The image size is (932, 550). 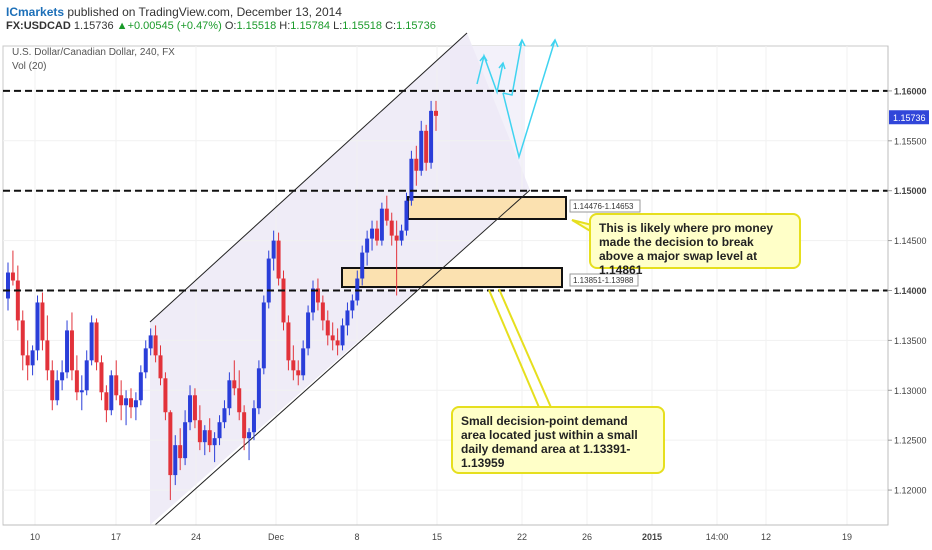 What do you see at coordinates (910, 391) in the screenshot?
I see `price-tick-label: 1.13000` at bounding box center [910, 391].